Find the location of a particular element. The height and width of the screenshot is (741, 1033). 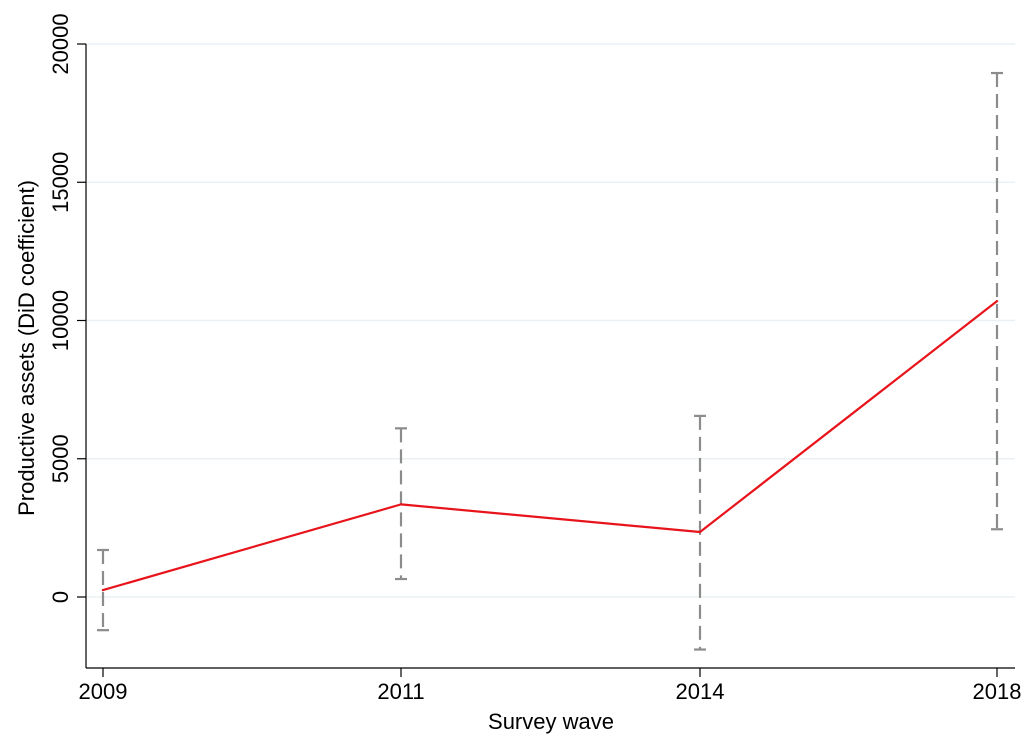

y-tick-label: 10000 is located at coordinates (60, 320).